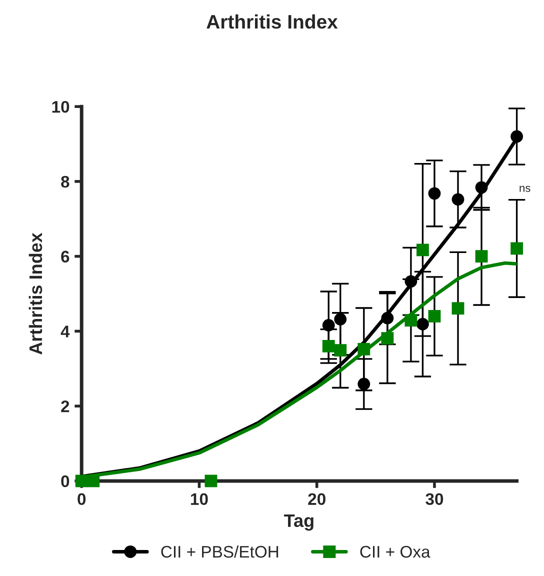 Image resolution: width=544 pixels, height=576 pixels. I want to click on y-axis-title: Arthritis Index, so click(35, 293).